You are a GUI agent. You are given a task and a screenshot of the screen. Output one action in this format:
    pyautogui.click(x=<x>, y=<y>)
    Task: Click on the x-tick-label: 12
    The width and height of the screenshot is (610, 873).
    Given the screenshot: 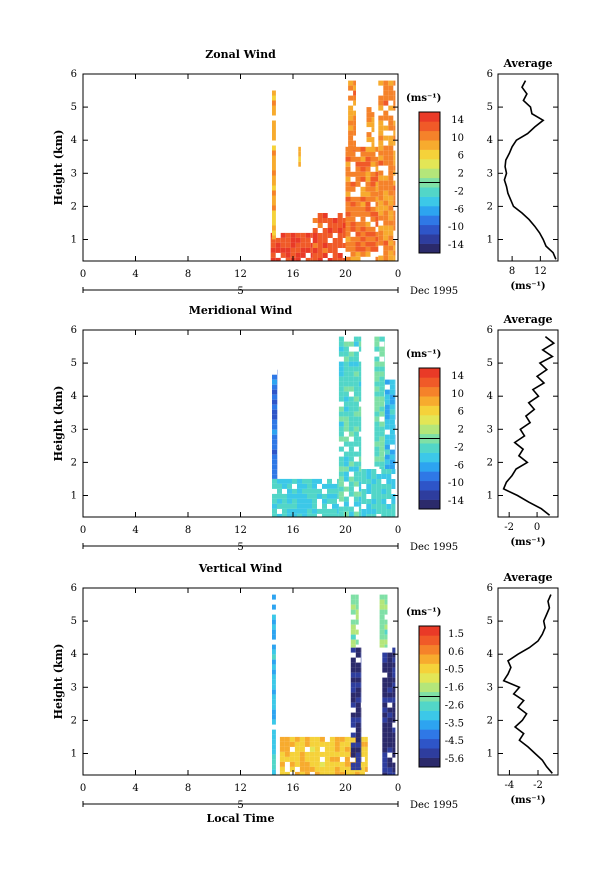 What is the action you would take?
    pyautogui.click(x=240, y=788)
    